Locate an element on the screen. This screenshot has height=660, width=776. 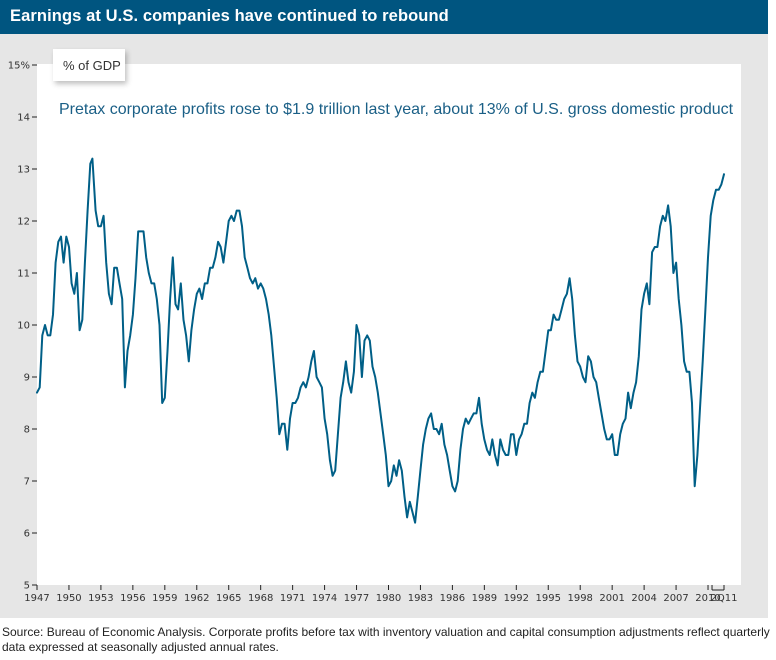
x-tick-label: 1965 is located at coordinates (228, 598).